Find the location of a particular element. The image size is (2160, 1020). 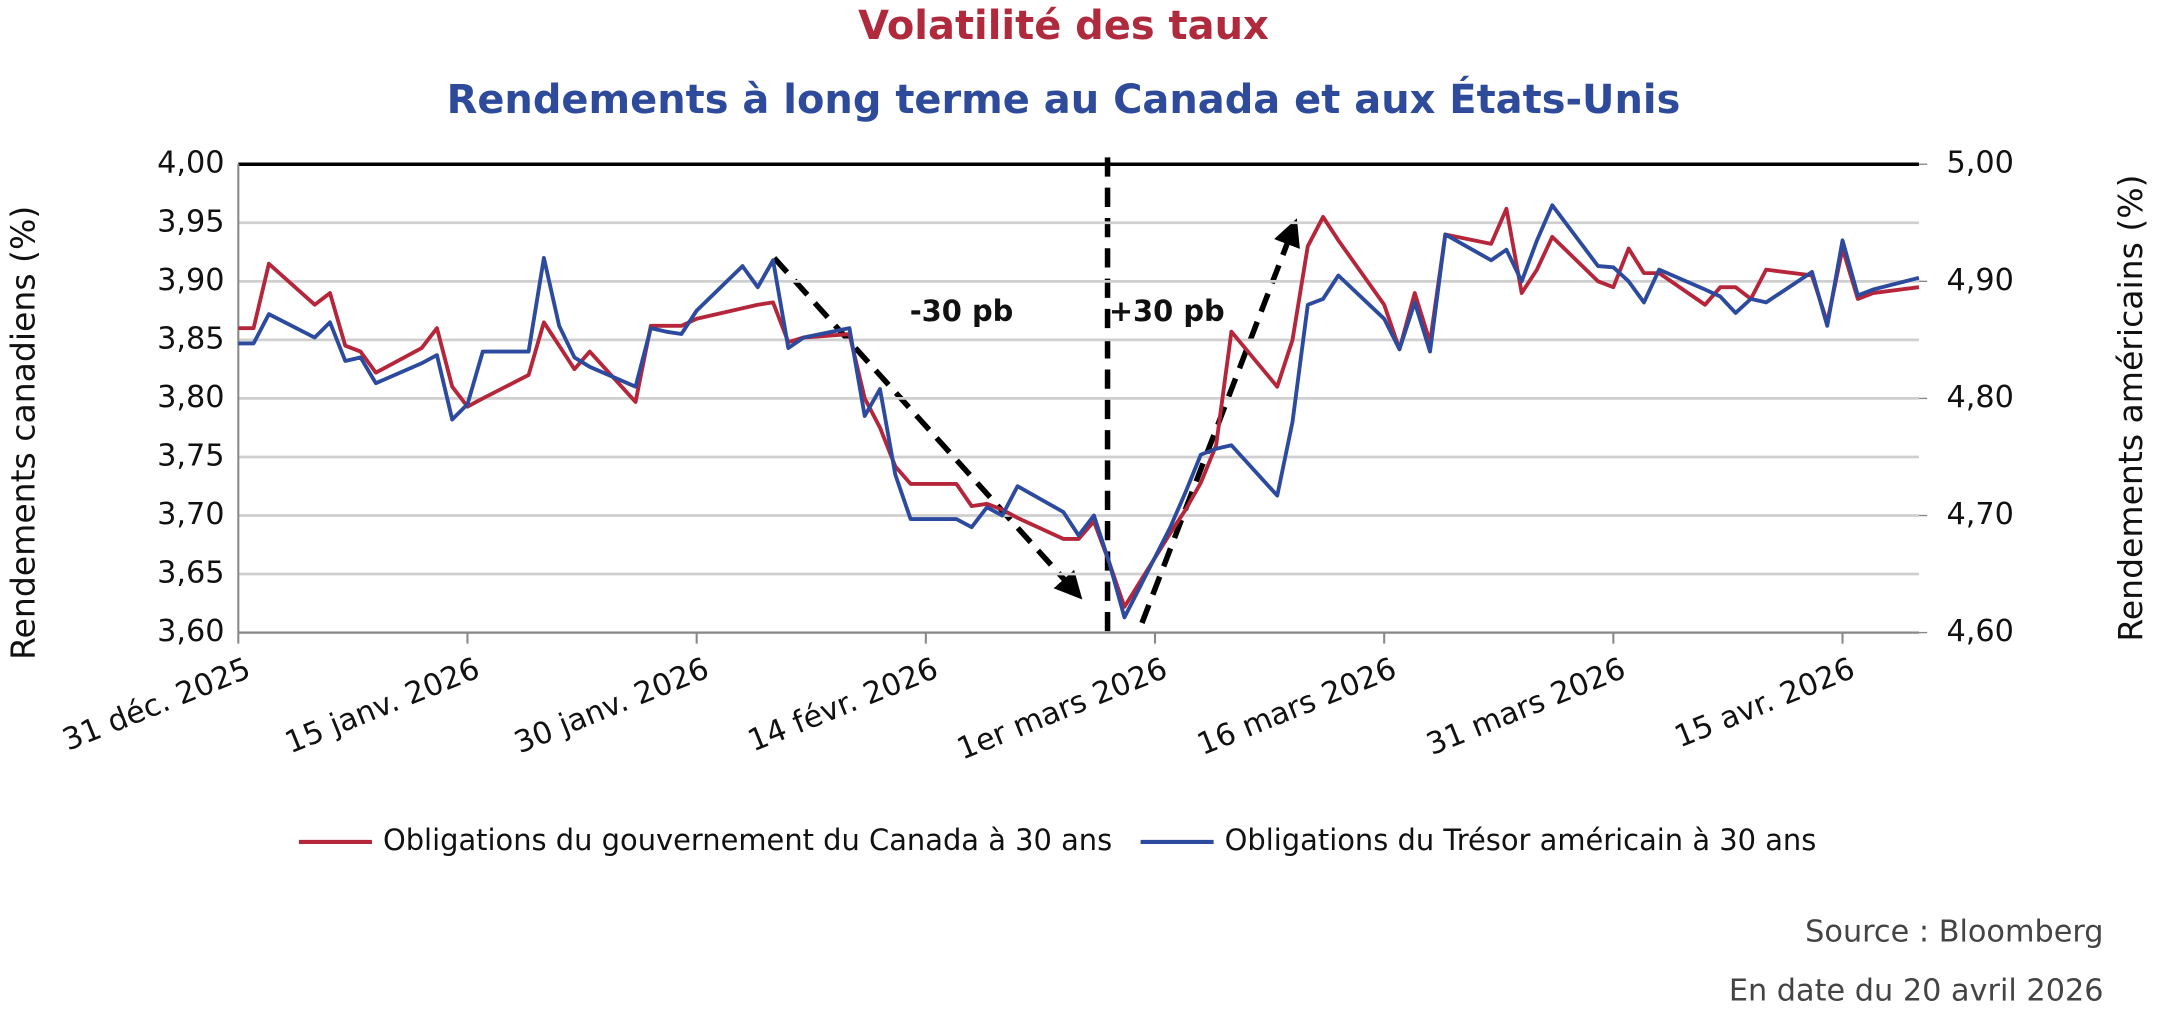

arrow-down is located at coordinates (927, 428).